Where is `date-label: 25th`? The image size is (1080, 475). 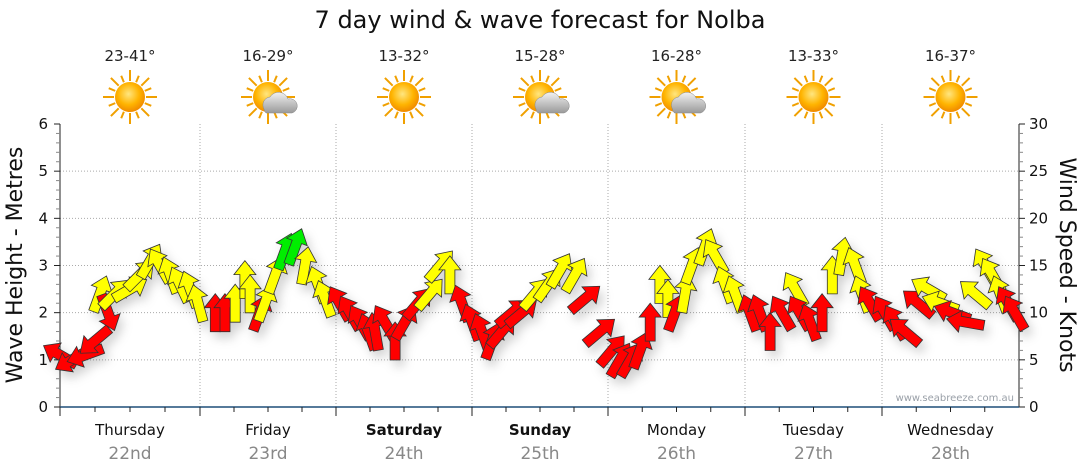 date-label: 25th is located at coordinates (539, 454).